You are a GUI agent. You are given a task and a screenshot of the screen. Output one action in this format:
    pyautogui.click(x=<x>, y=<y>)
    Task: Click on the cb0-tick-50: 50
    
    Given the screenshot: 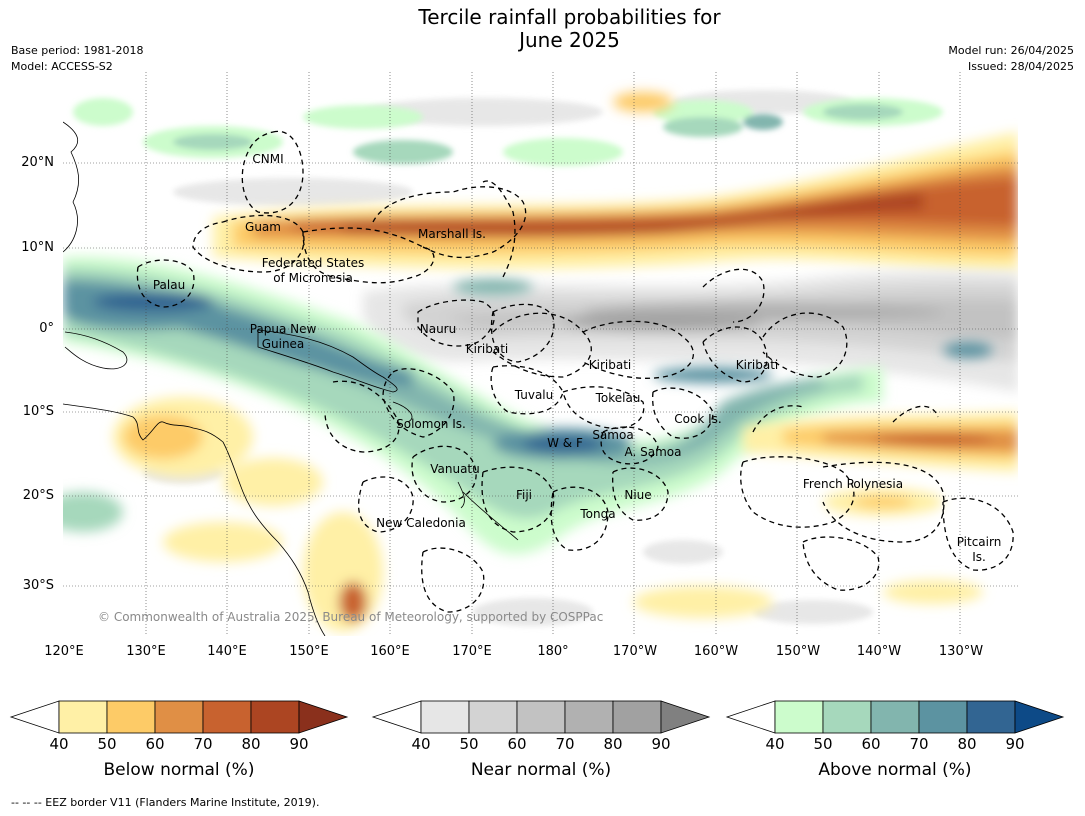 What is the action you would take?
    pyautogui.click(x=107, y=744)
    